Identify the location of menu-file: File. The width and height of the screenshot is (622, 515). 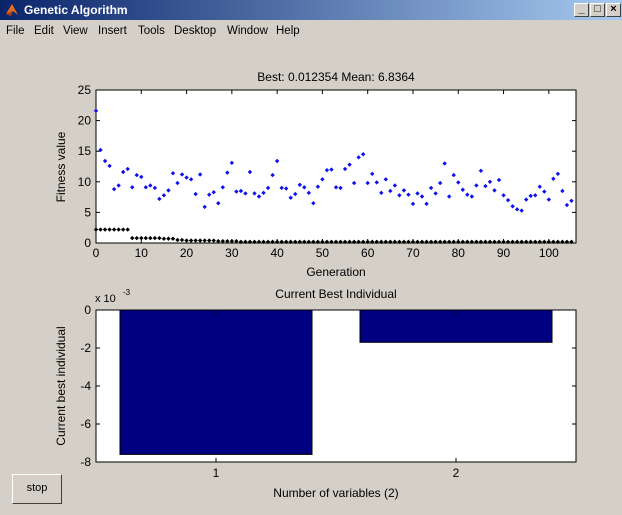
(15, 31).